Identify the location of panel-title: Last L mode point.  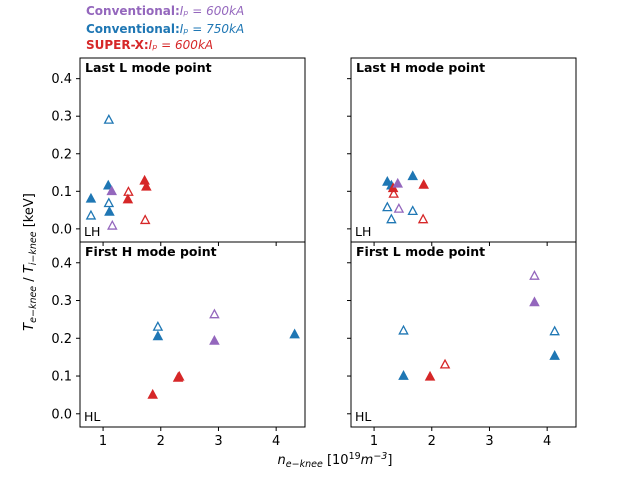
(148, 67).